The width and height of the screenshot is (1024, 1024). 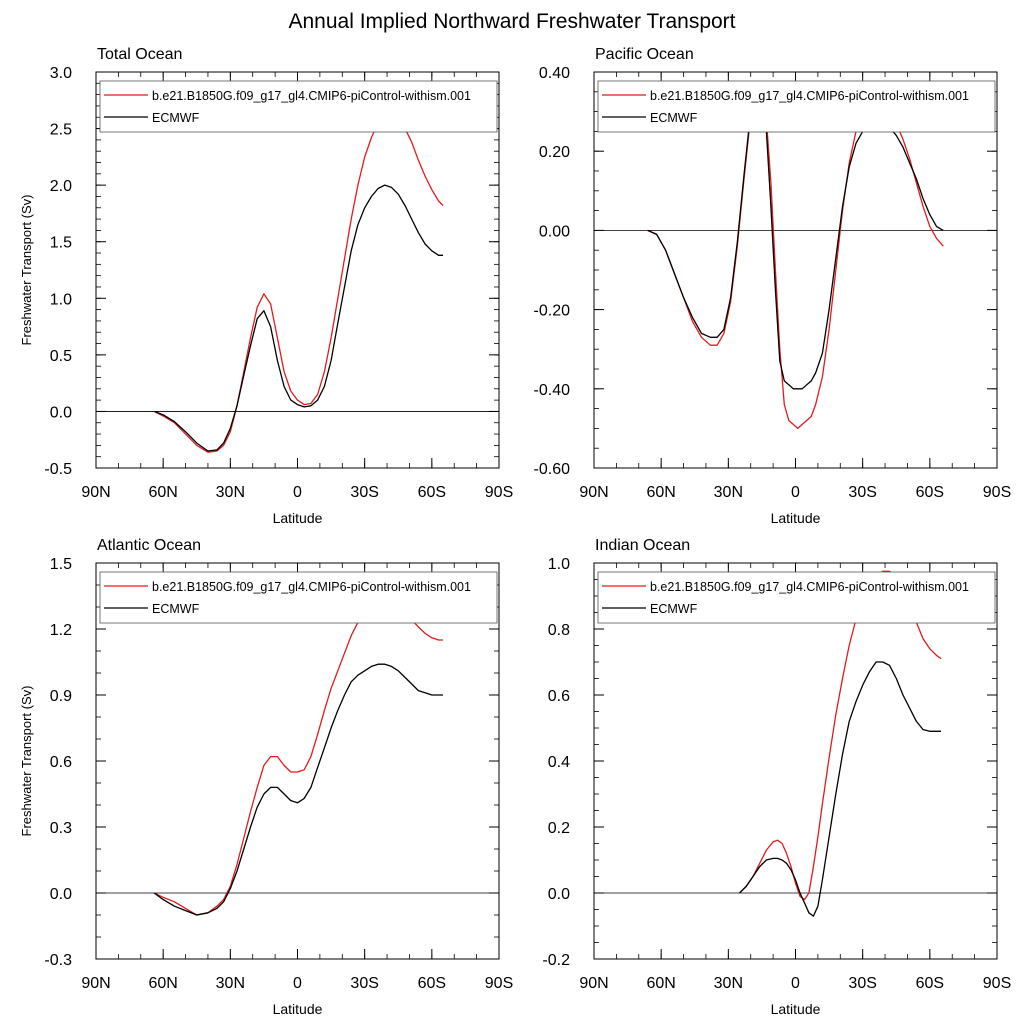 I want to click on y-tick-label: -0.40, so click(x=552, y=390).